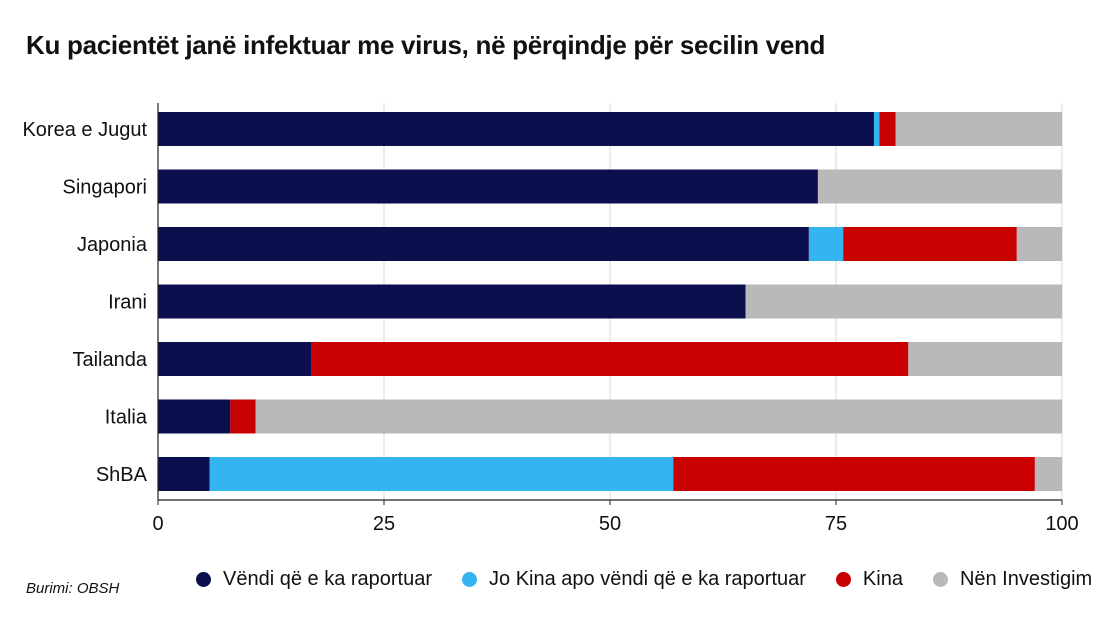 This screenshot has height=624, width=1110. I want to click on legend-item: Vëndi që e ka raportuar, so click(314, 579).